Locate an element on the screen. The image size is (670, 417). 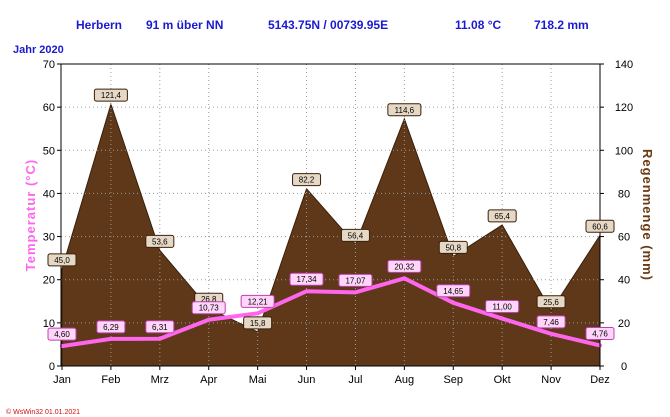
rain-label-text: 50,8 is located at coordinates (453, 247).